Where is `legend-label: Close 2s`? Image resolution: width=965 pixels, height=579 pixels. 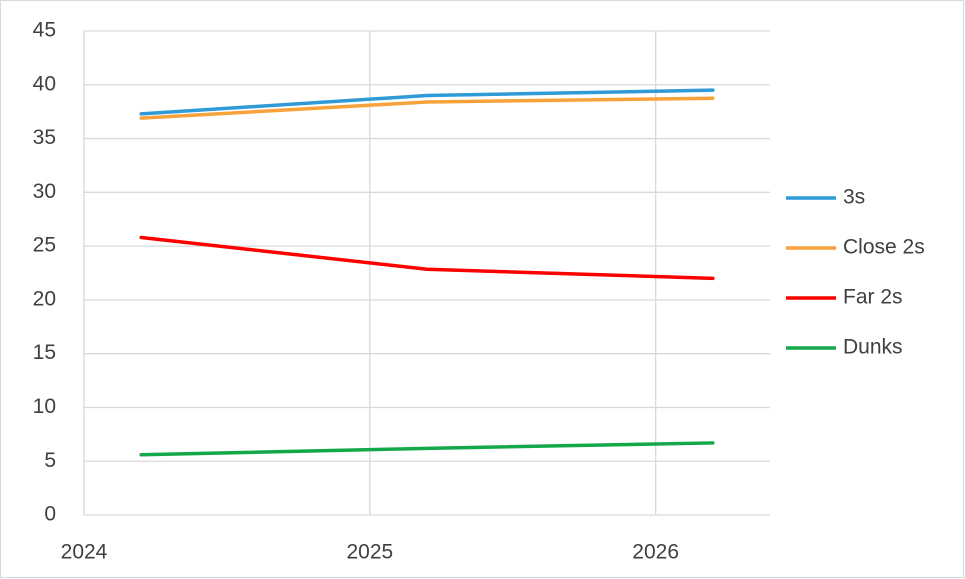
legend-label: Close 2s is located at coordinates (884, 247).